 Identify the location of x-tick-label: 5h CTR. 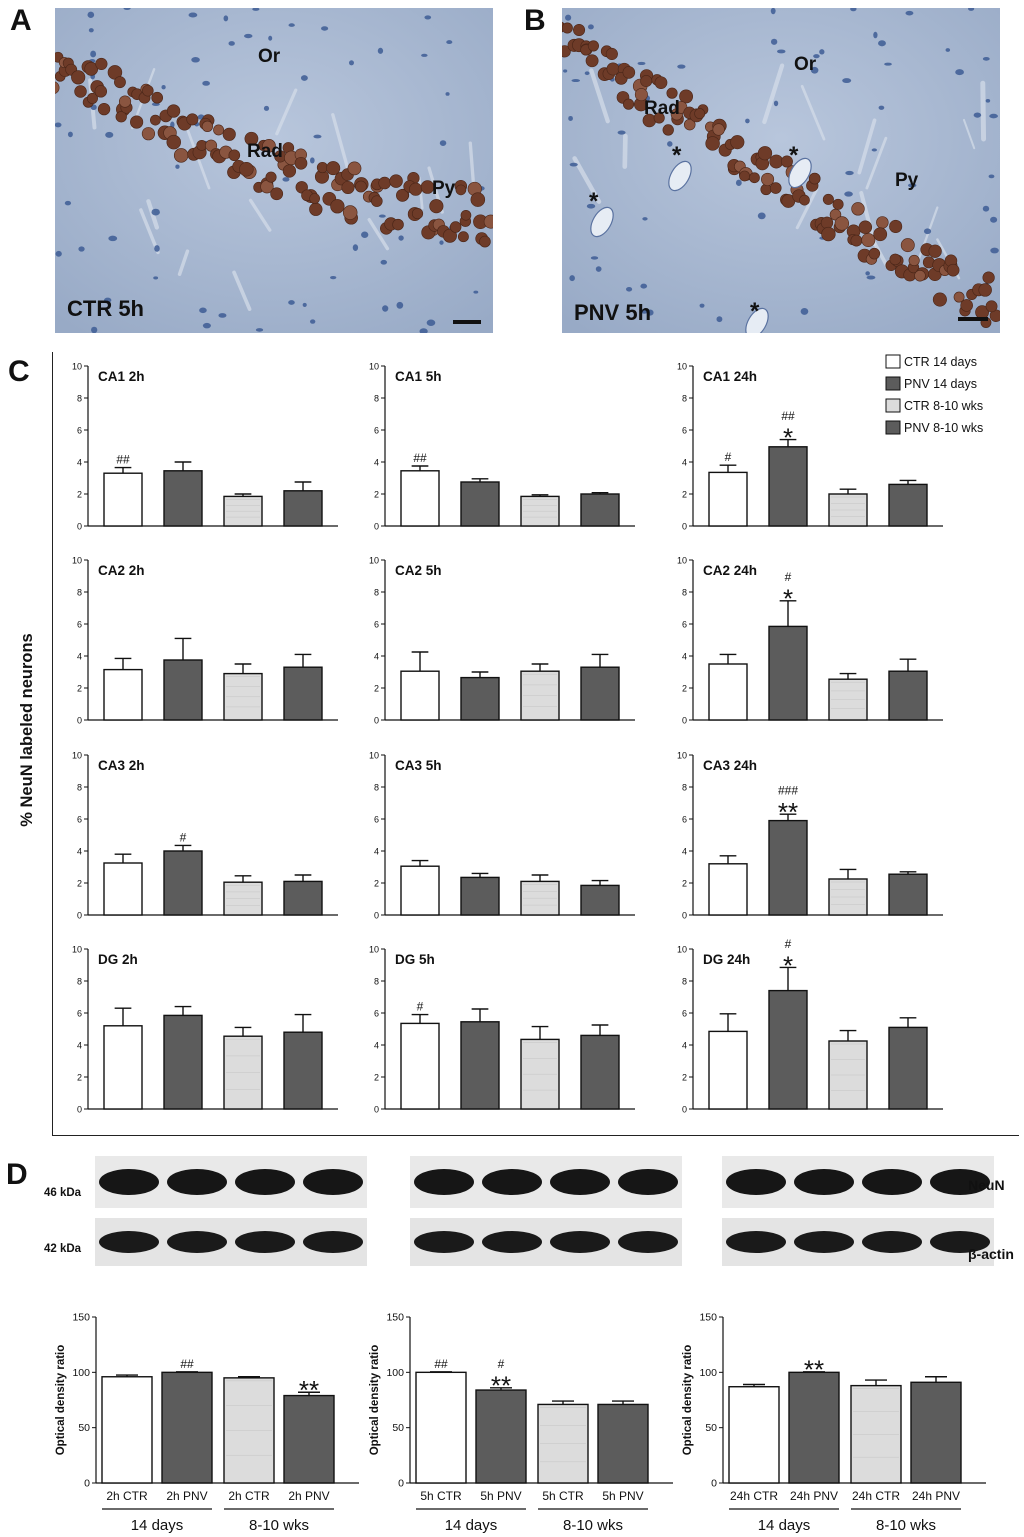
(441, 1496).